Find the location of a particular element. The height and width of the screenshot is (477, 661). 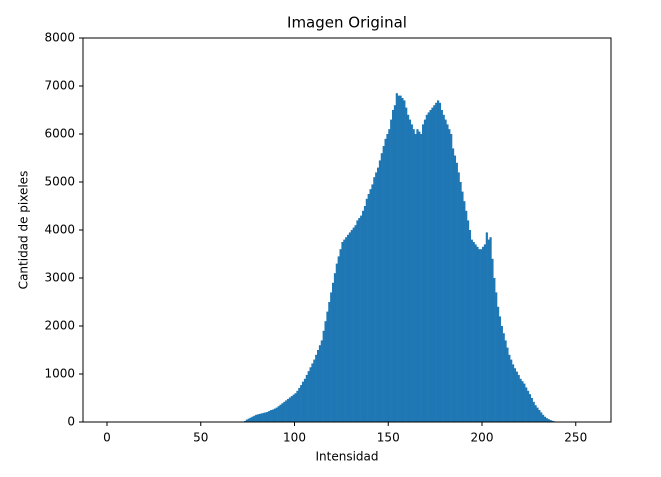

y-tick-label: 2000 is located at coordinates (59, 326).